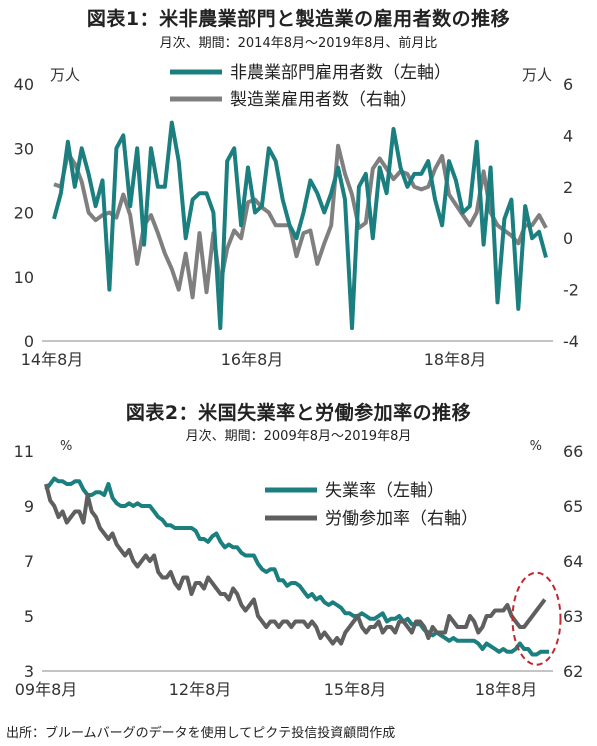 Image resolution: width=597 pixels, height=746 pixels. What do you see at coordinates (46, 689) in the screenshot?
I see `chart2-x-tick-label: 09年8月` at bounding box center [46, 689].